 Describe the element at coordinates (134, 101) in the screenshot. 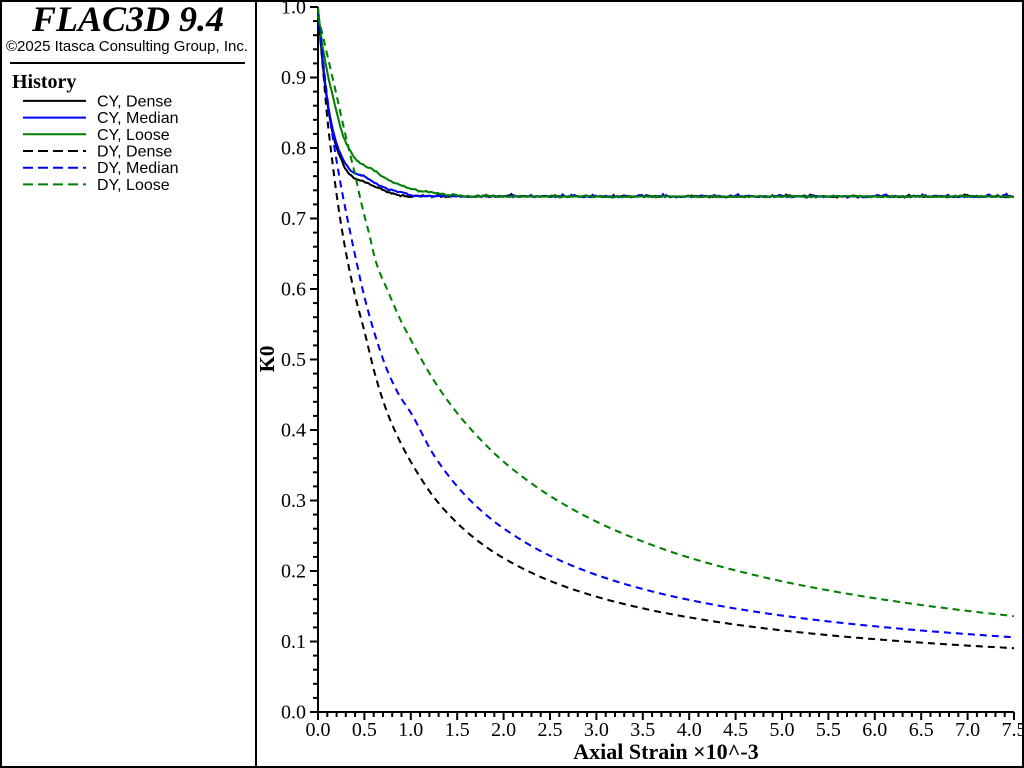

I see `svg-text: CY, Dense` at that location.